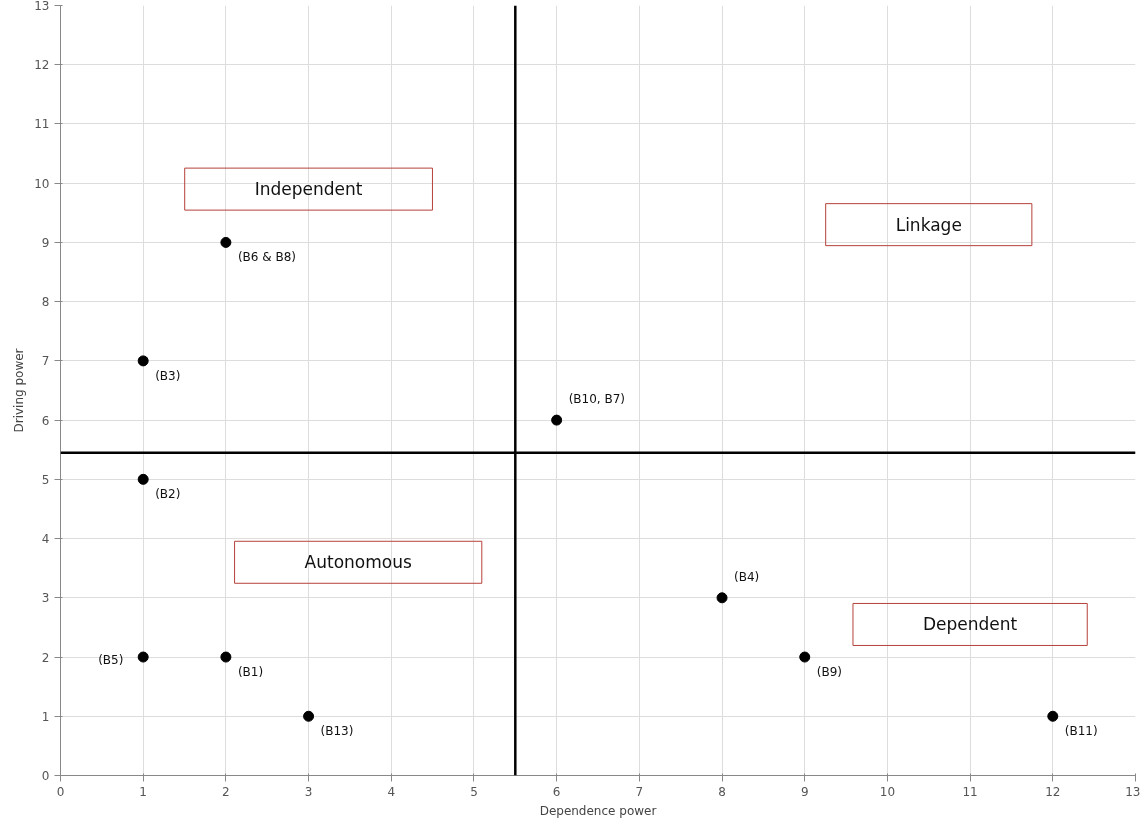 The height and width of the screenshot is (829, 1146). I want to click on x-tick-label: 12, so click(1053, 791).